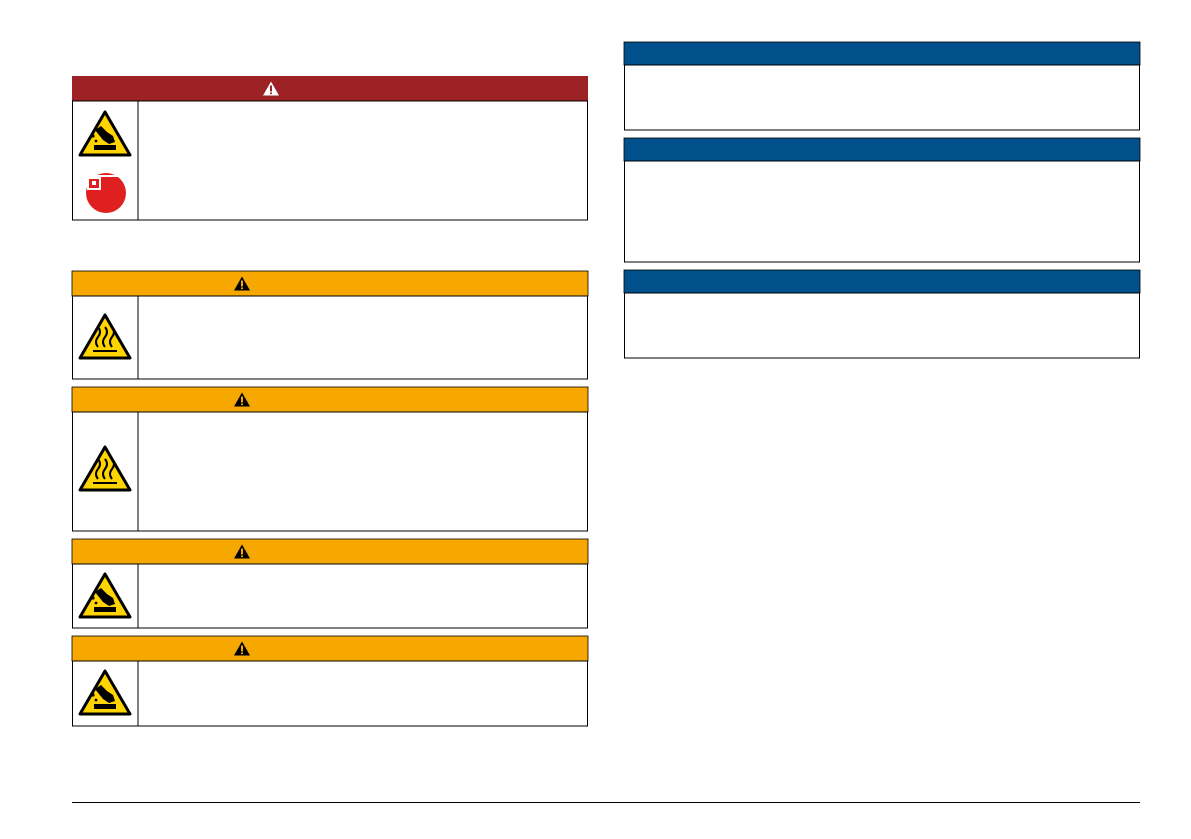  What do you see at coordinates (107, 193) in the screenshot?
I see `eye-protection-icon` at bounding box center [107, 193].